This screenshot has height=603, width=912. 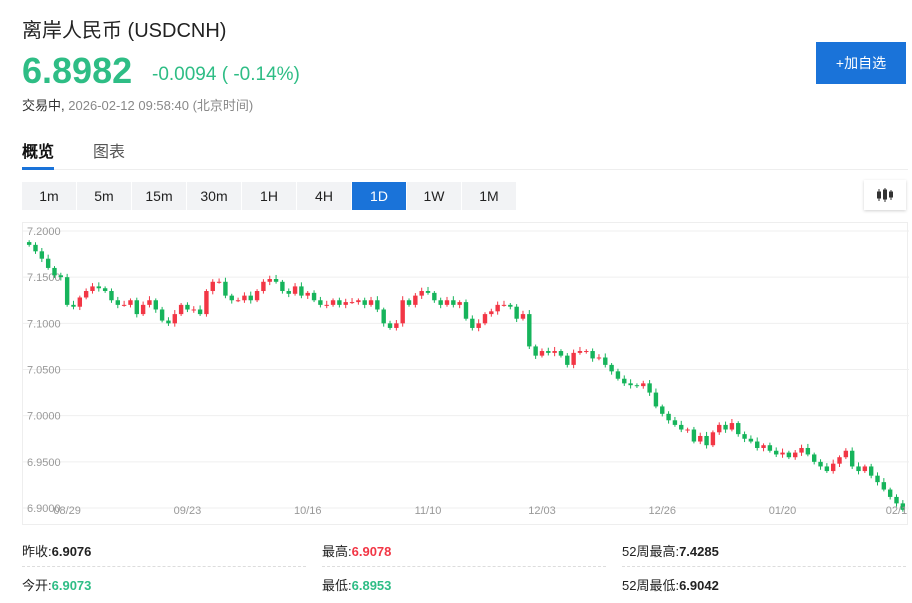 What do you see at coordinates (337, 551) in the screenshot?
I see `stat-label: 最高:` at bounding box center [337, 551].